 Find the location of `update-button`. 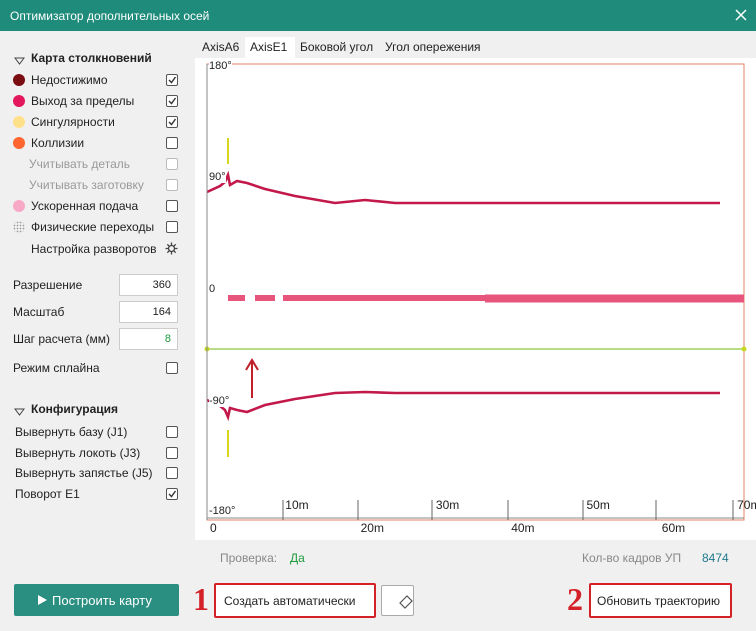

update-button is located at coordinates (660, 600).